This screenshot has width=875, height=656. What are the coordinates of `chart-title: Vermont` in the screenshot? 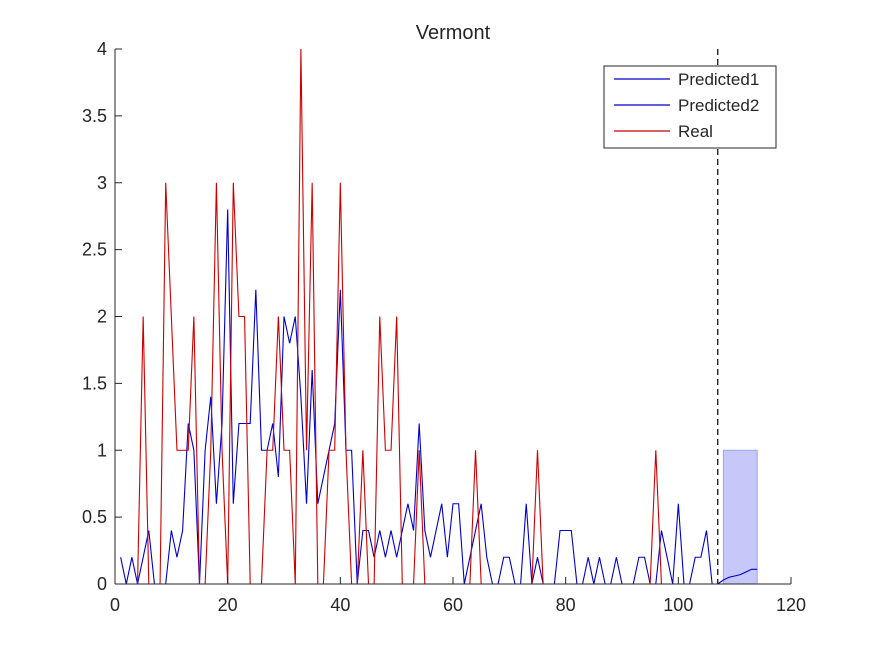 It's located at (453, 33).